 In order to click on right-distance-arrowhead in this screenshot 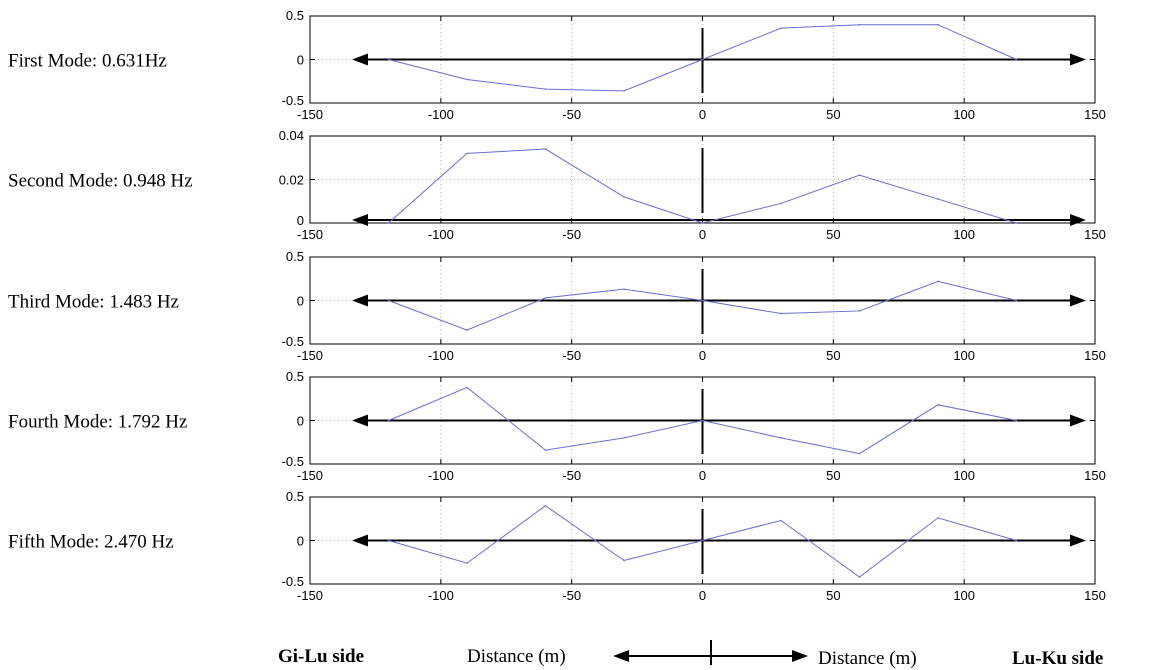, I will do `click(800, 656)`.